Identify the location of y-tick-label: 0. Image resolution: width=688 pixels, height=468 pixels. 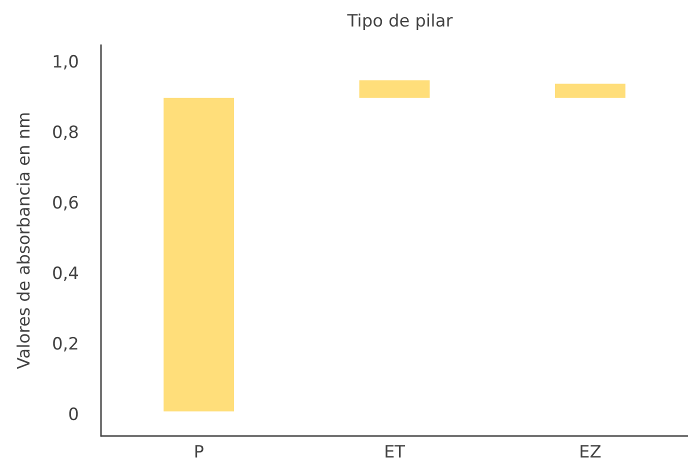
(73, 414).